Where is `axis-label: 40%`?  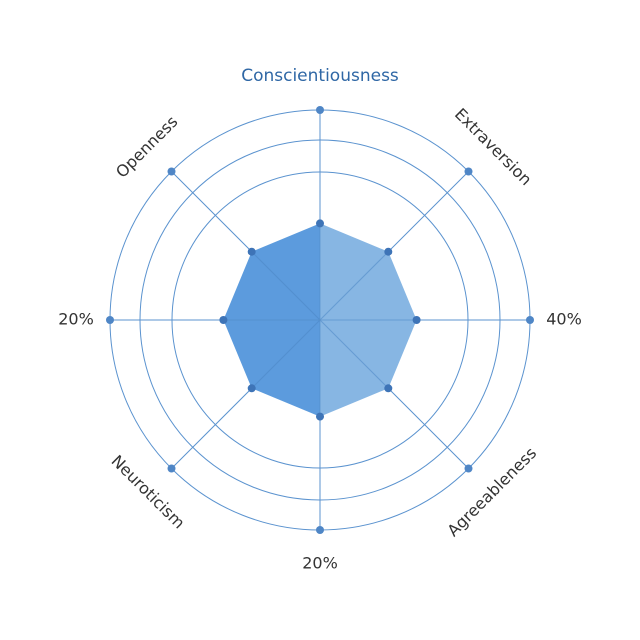
axis-label: 40% is located at coordinates (564, 319).